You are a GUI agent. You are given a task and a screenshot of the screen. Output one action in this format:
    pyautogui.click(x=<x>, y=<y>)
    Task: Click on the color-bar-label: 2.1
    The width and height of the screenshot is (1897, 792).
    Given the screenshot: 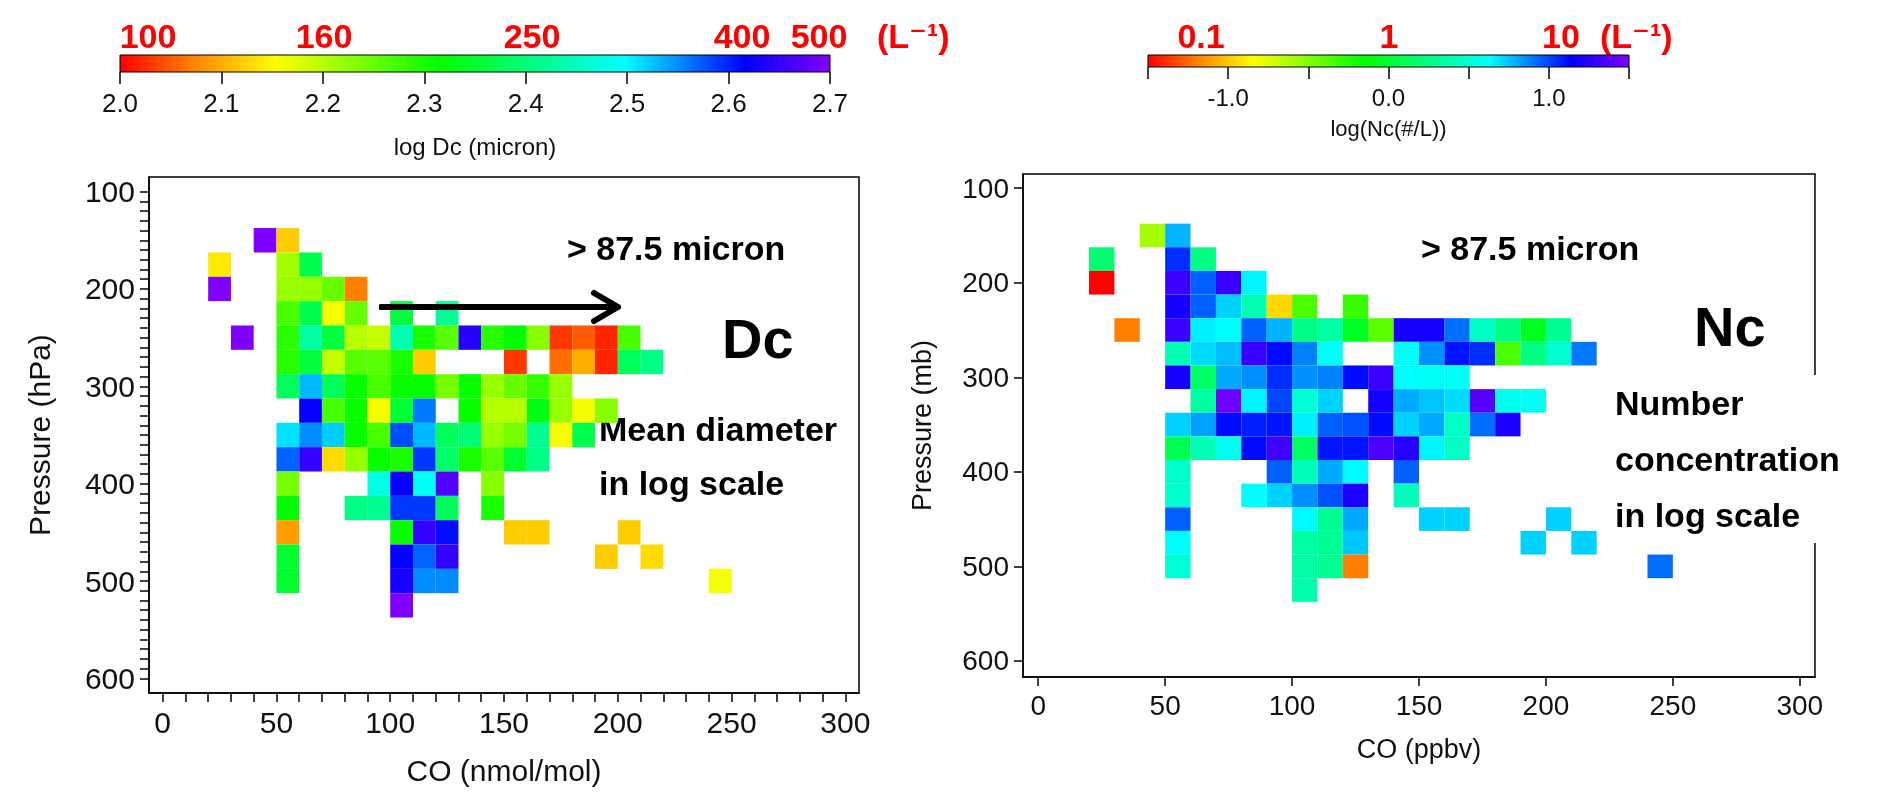 What is the action you would take?
    pyautogui.click(x=221, y=103)
    